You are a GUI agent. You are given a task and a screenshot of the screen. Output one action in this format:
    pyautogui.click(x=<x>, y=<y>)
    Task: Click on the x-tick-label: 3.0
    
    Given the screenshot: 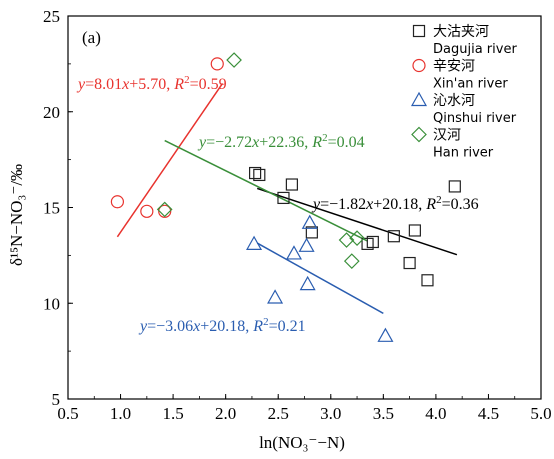 What is the action you would take?
    pyautogui.click(x=330, y=413)
    